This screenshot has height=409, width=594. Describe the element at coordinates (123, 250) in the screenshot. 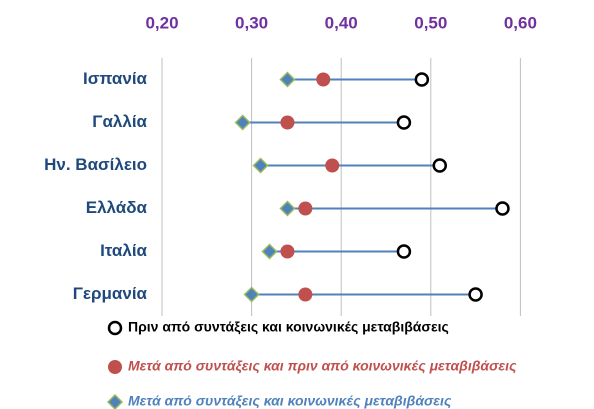

I see `category-label: Ιταλία` at that location.